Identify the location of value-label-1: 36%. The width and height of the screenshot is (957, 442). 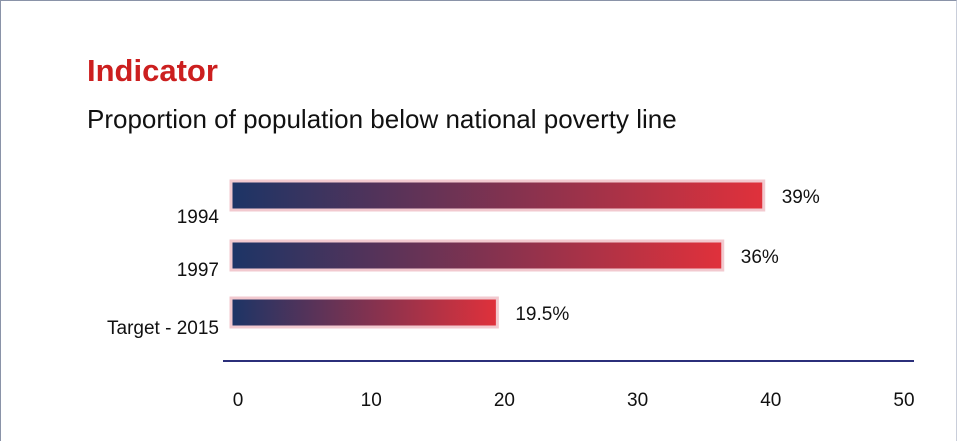
(760, 257).